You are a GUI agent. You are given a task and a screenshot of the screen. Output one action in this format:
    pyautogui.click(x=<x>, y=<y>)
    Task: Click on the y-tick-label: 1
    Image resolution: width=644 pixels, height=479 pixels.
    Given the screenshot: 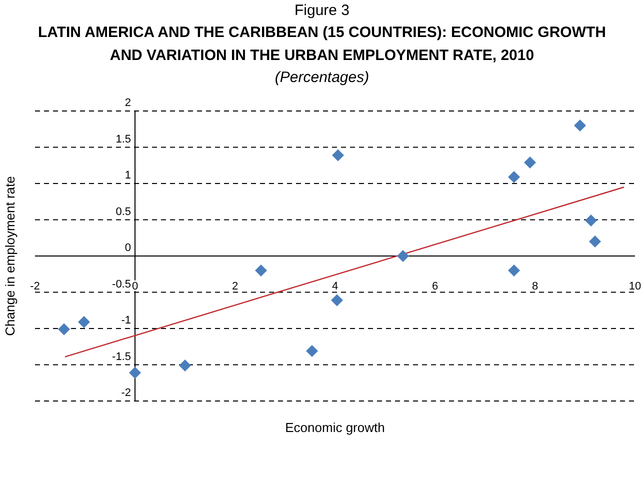 What is the action you would take?
    pyautogui.click(x=127, y=176)
    